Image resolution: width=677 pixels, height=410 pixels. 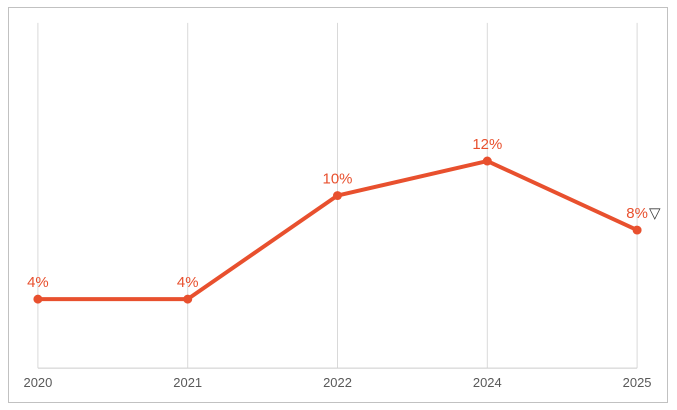 What do you see at coordinates (487, 382) in the screenshot?
I see `x-tick-label: 2024` at bounding box center [487, 382].